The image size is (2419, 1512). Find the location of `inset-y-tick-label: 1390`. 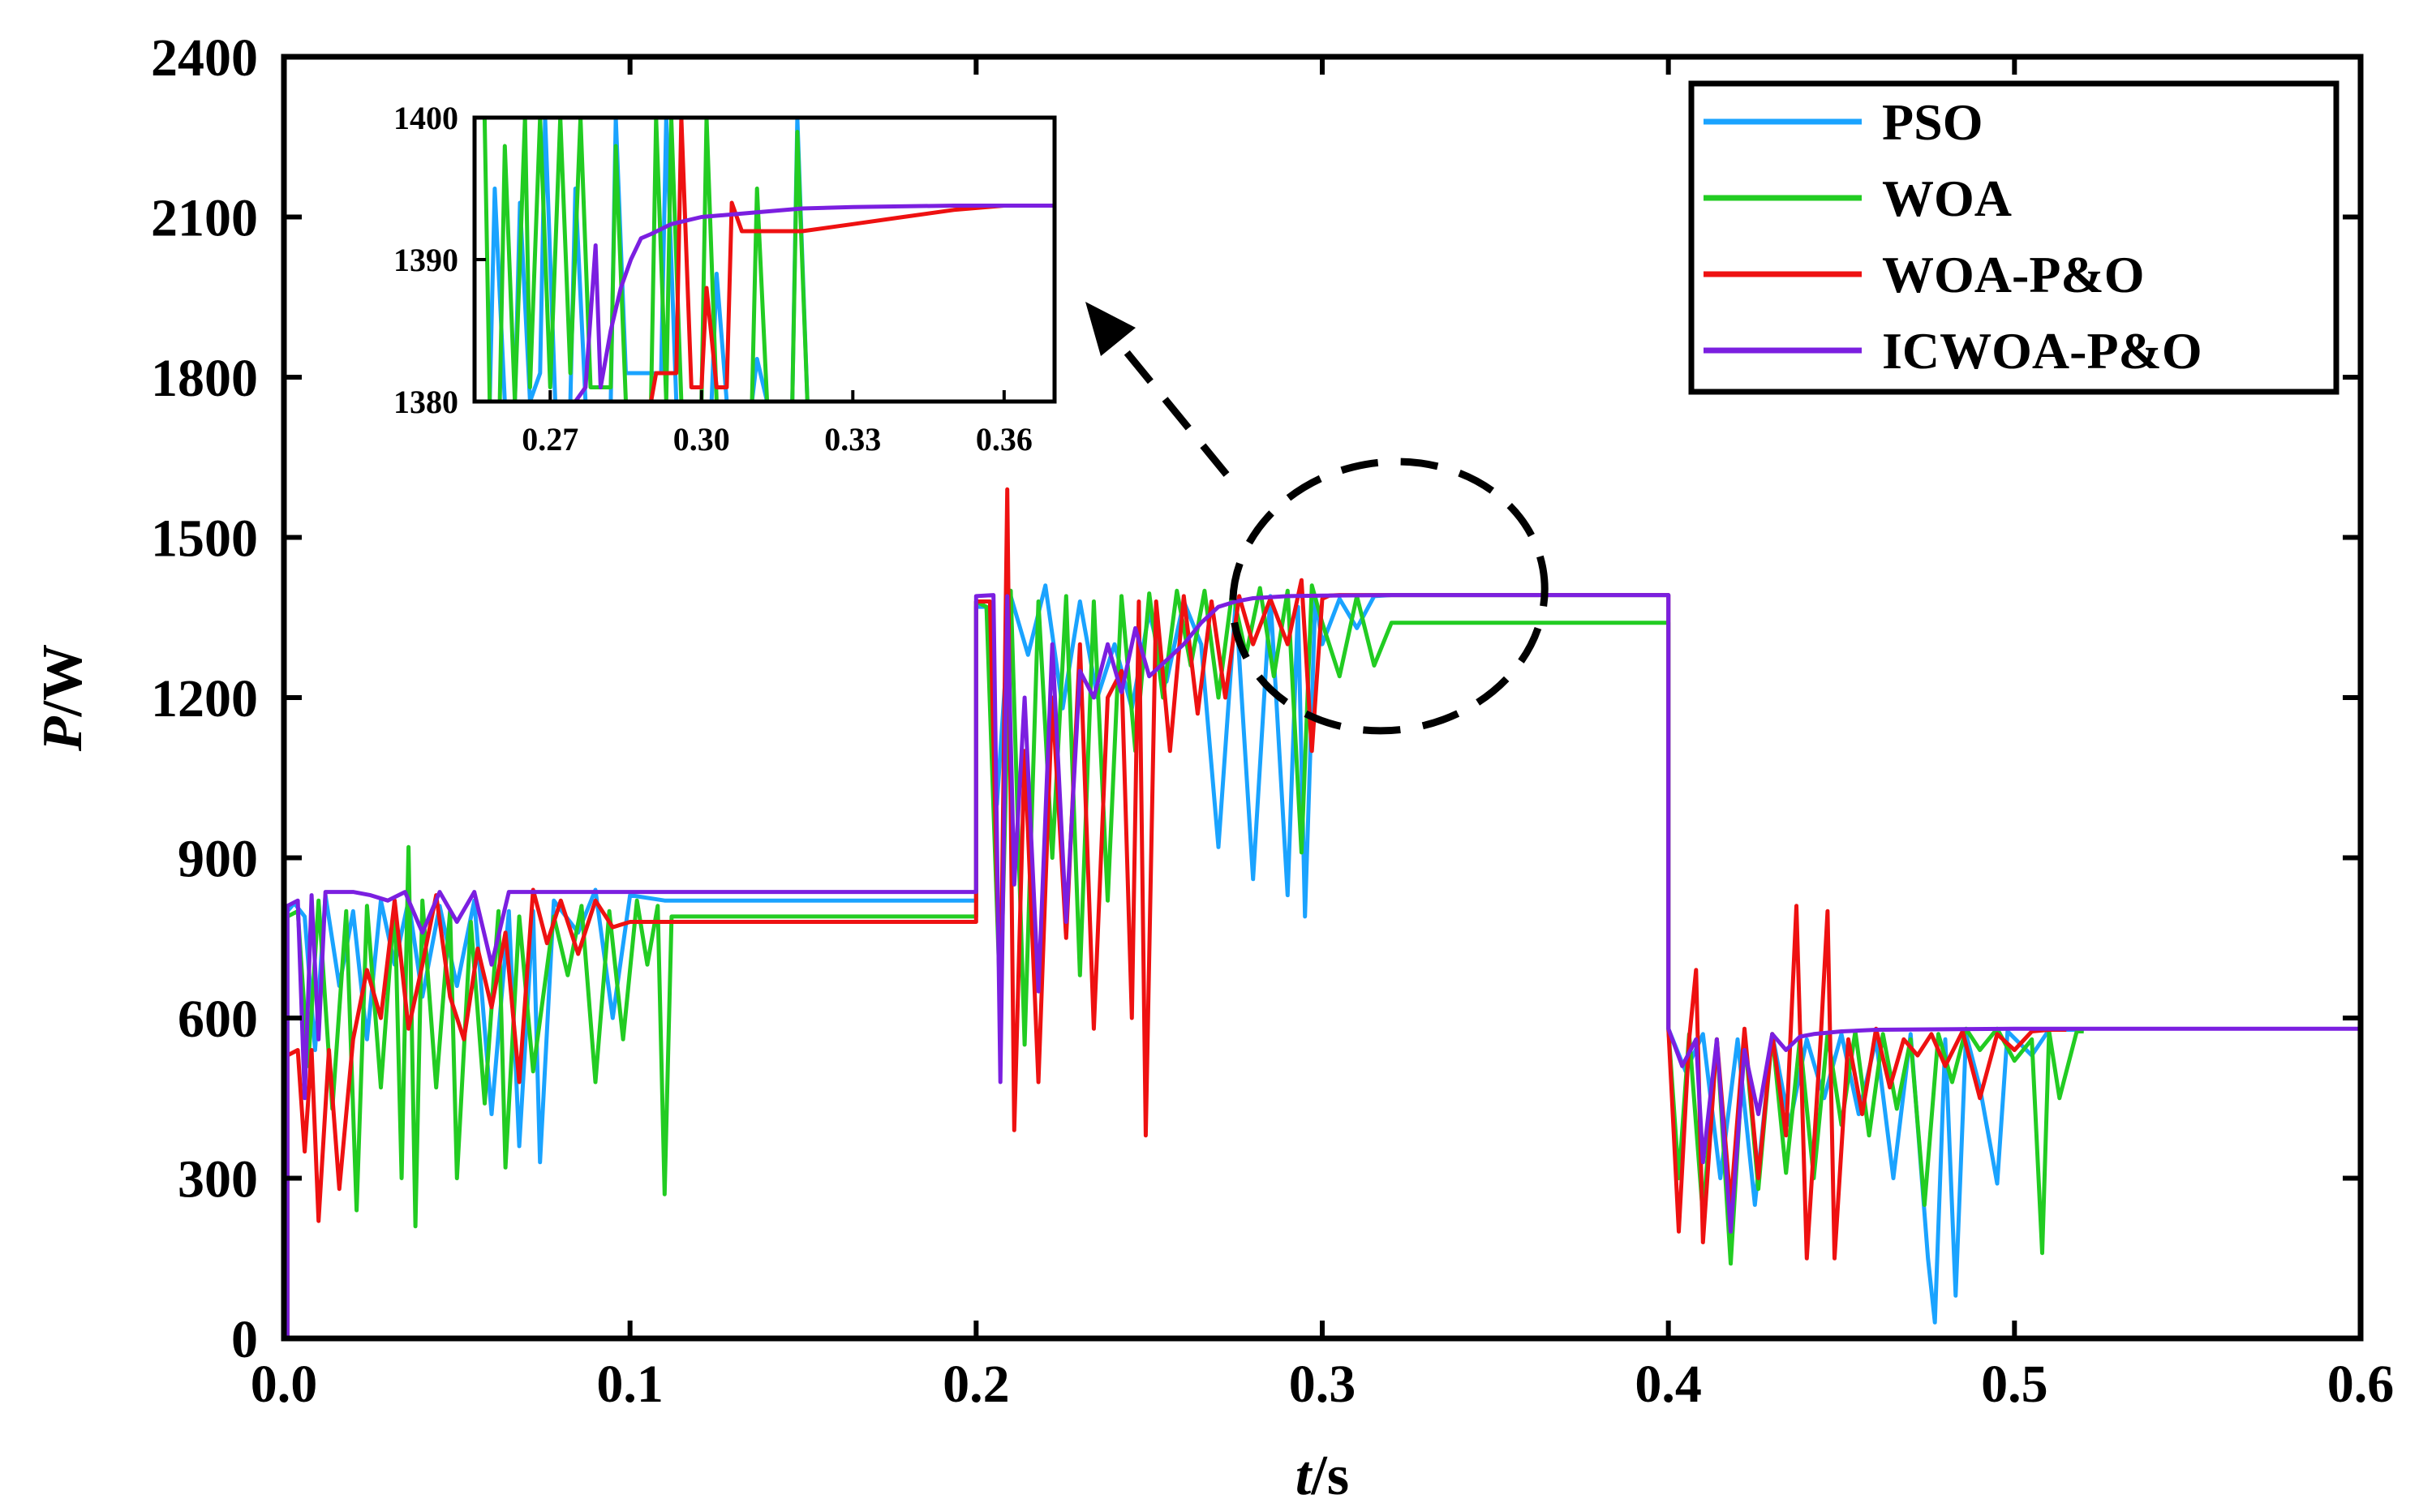

inset-y-tick-label: 1390 is located at coordinates (425, 260).